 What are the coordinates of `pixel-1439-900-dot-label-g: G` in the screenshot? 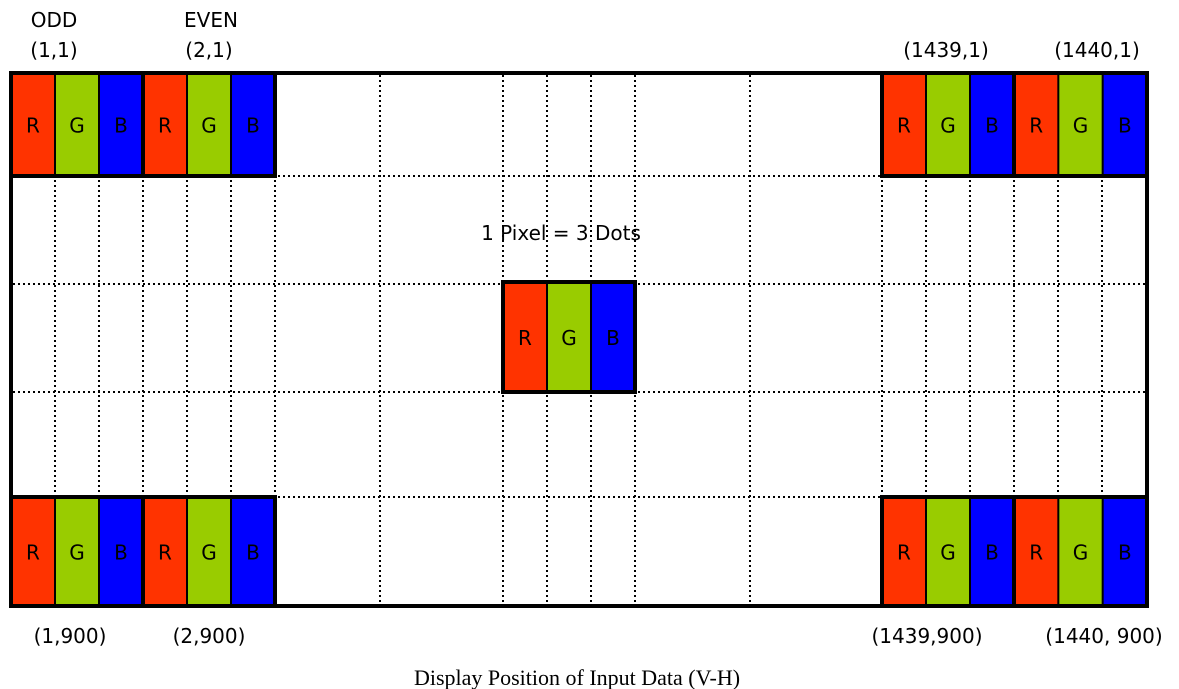 It's located at (948, 553).